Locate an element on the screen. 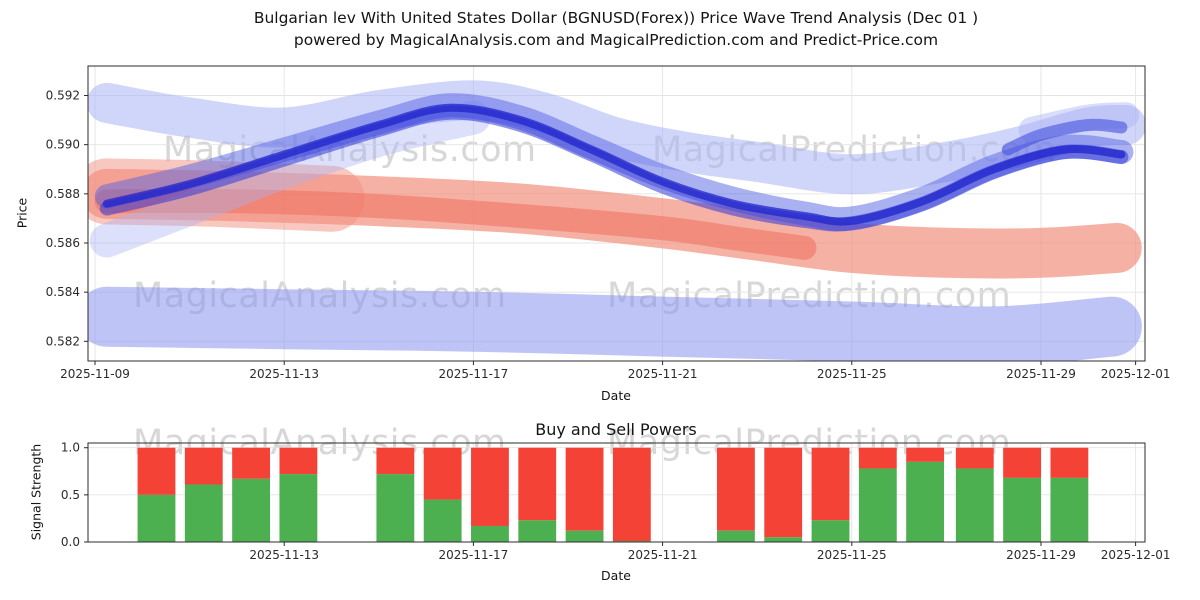  lower-support-band is located at coordinates (615, 323).